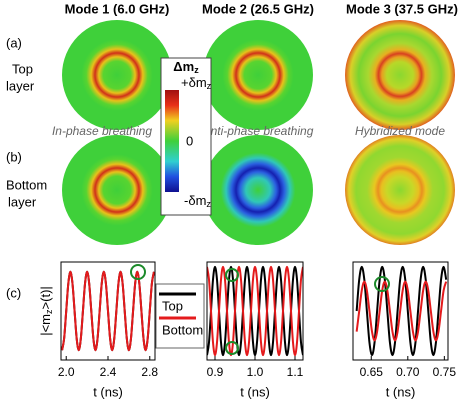 The image size is (469, 407). Describe the element at coordinates (186, 67) in the screenshot. I see `colorbar-title: Δmz` at that location.